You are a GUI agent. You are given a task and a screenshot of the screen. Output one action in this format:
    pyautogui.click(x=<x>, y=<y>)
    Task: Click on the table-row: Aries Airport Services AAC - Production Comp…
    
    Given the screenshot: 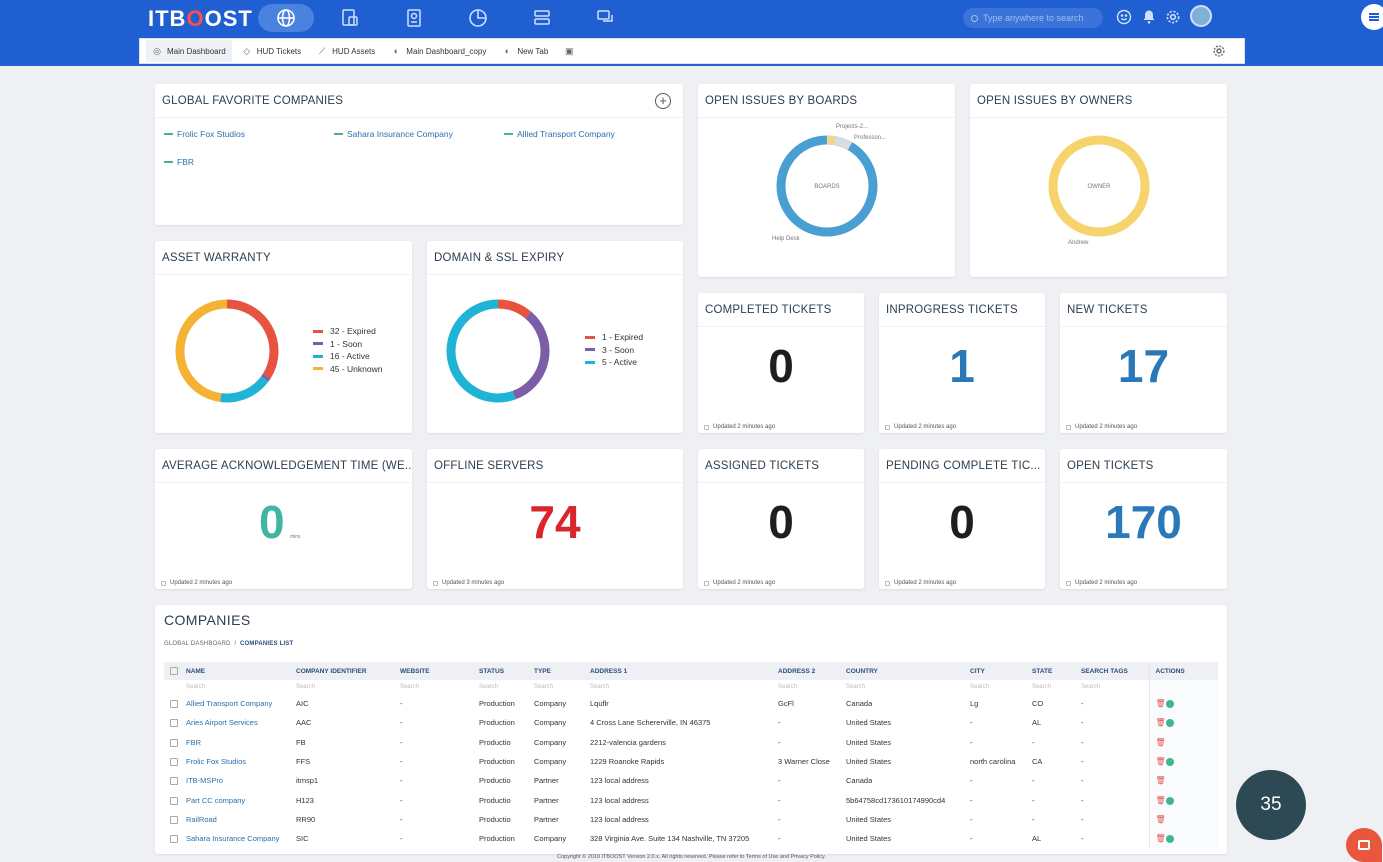 What is the action you would take?
    pyautogui.click(x=691, y=723)
    